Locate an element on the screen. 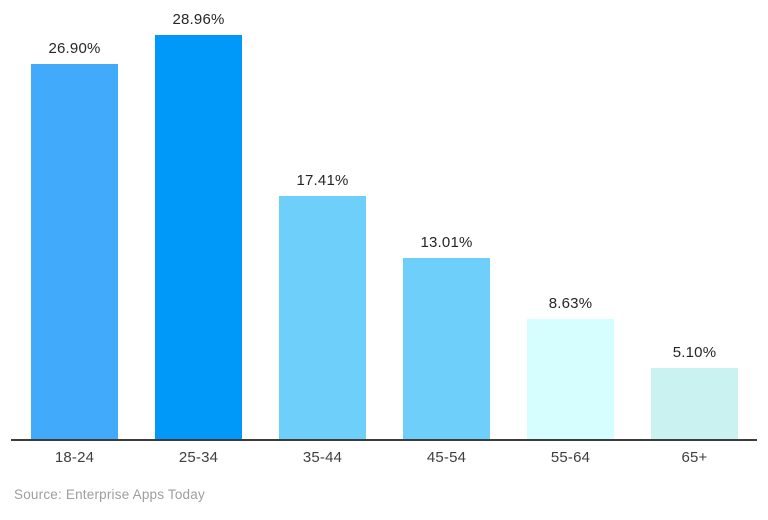 The height and width of the screenshot is (520, 768). bar-column: 8.63% is located at coordinates (570, 367).